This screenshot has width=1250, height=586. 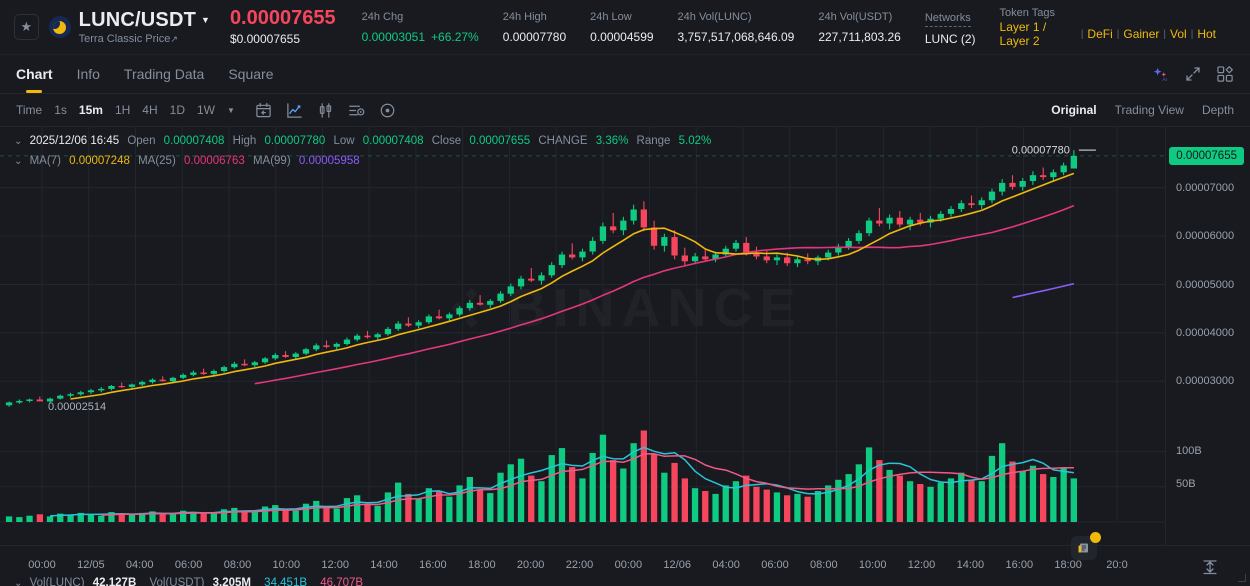 What do you see at coordinates (356, 110) in the screenshot?
I see `settings-list-icon` at bounding box center [356, 110].